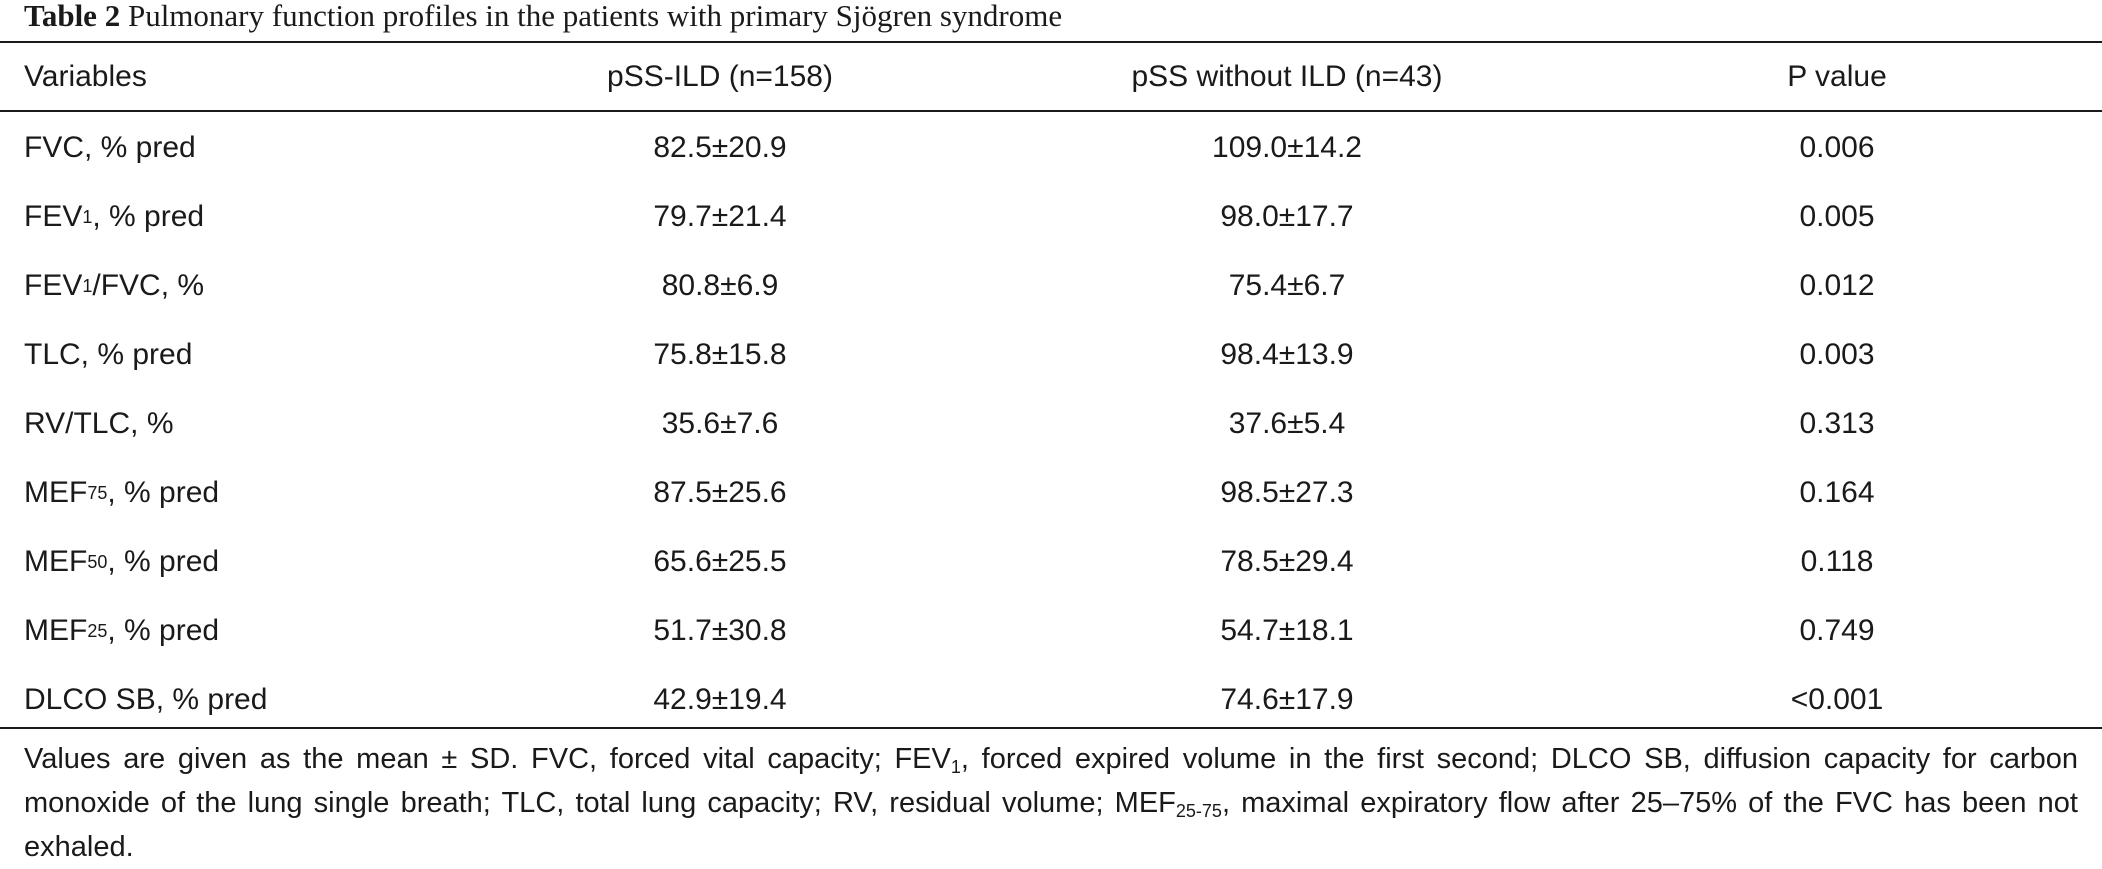 The height and width of the screenshot is (869, 2102). Describe the element at coordinates (122, 492) in the screenshot. I see `variable-cell: MEF 75, % pred` at that location.